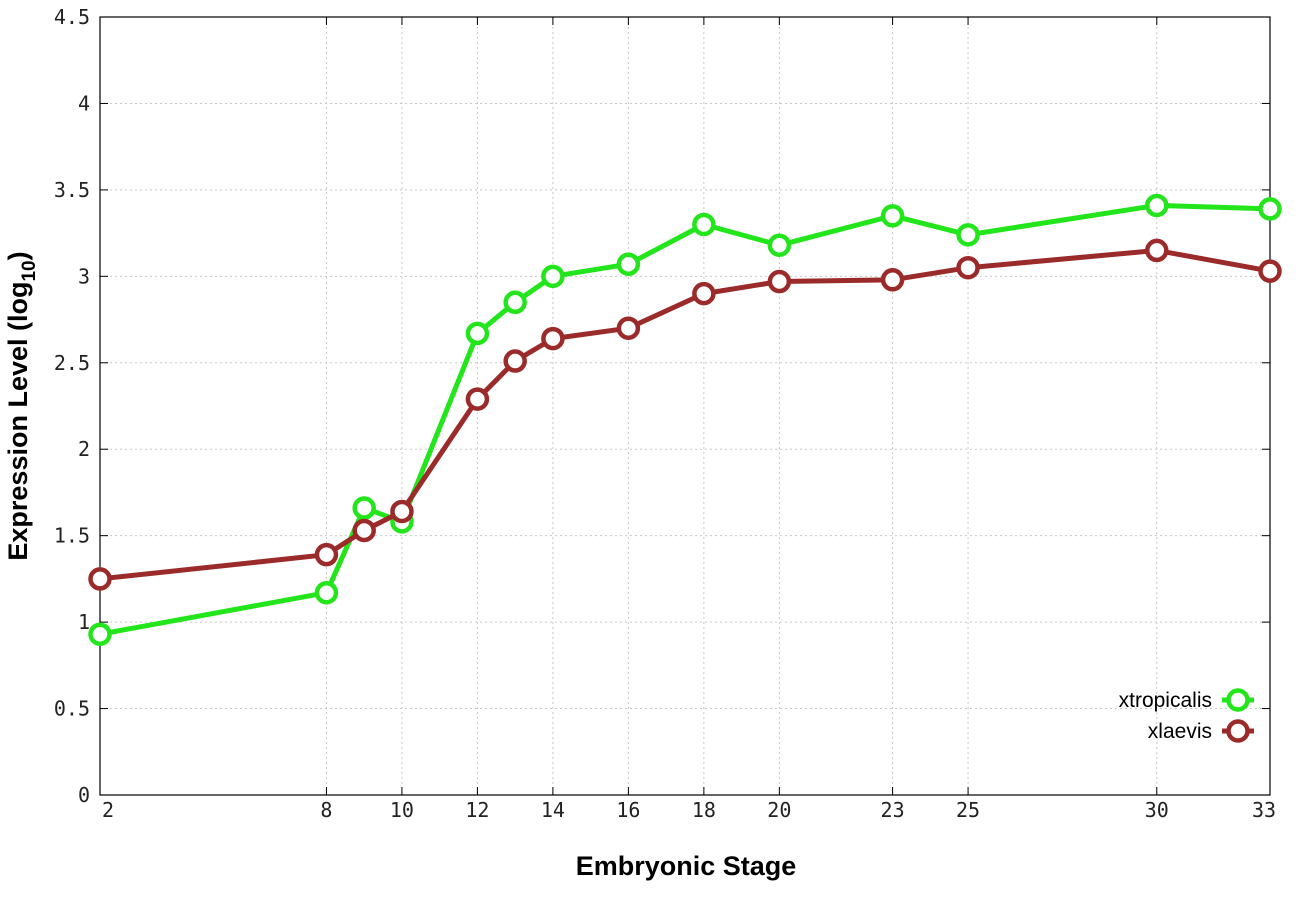 The image size is (1296, 907). What do you see at coordinates (84, 103) in the screenshot?
I see `y-tick-label: 4` at bounding box center [84, 103].